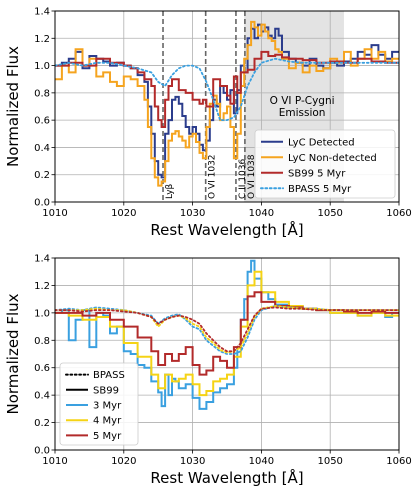 Image resolution: width=415 pixels, height=498 pixels. I want to click on shaded-label-line-1: Emission, so click(302, 113).